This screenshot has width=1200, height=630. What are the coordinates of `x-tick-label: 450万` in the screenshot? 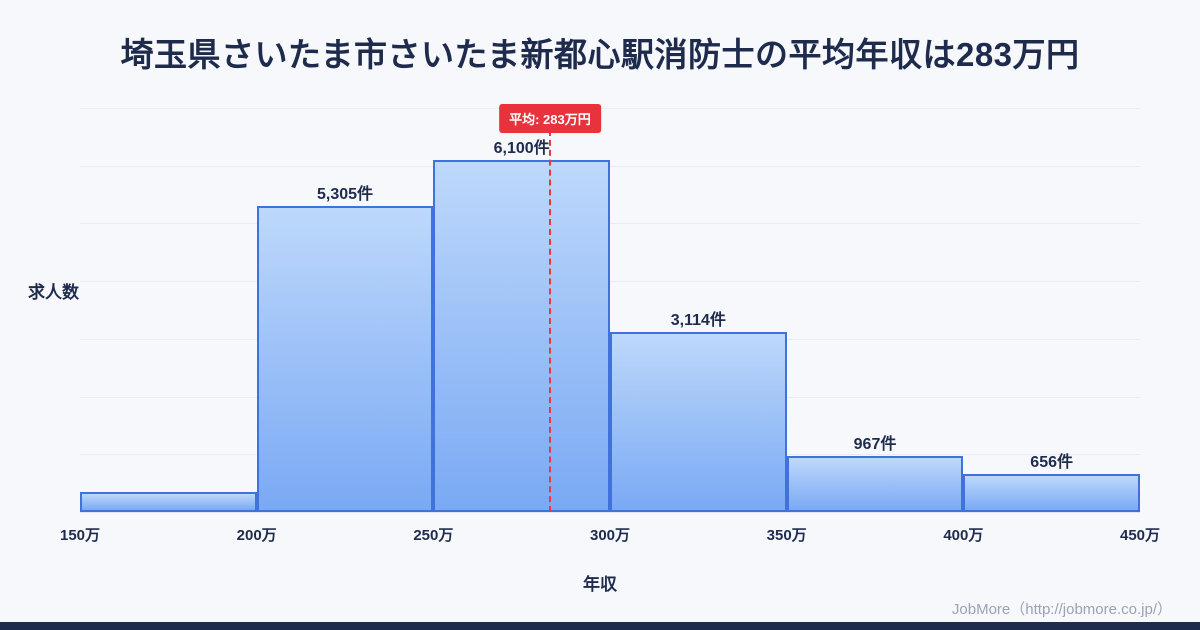 It's located at (1140, 535).